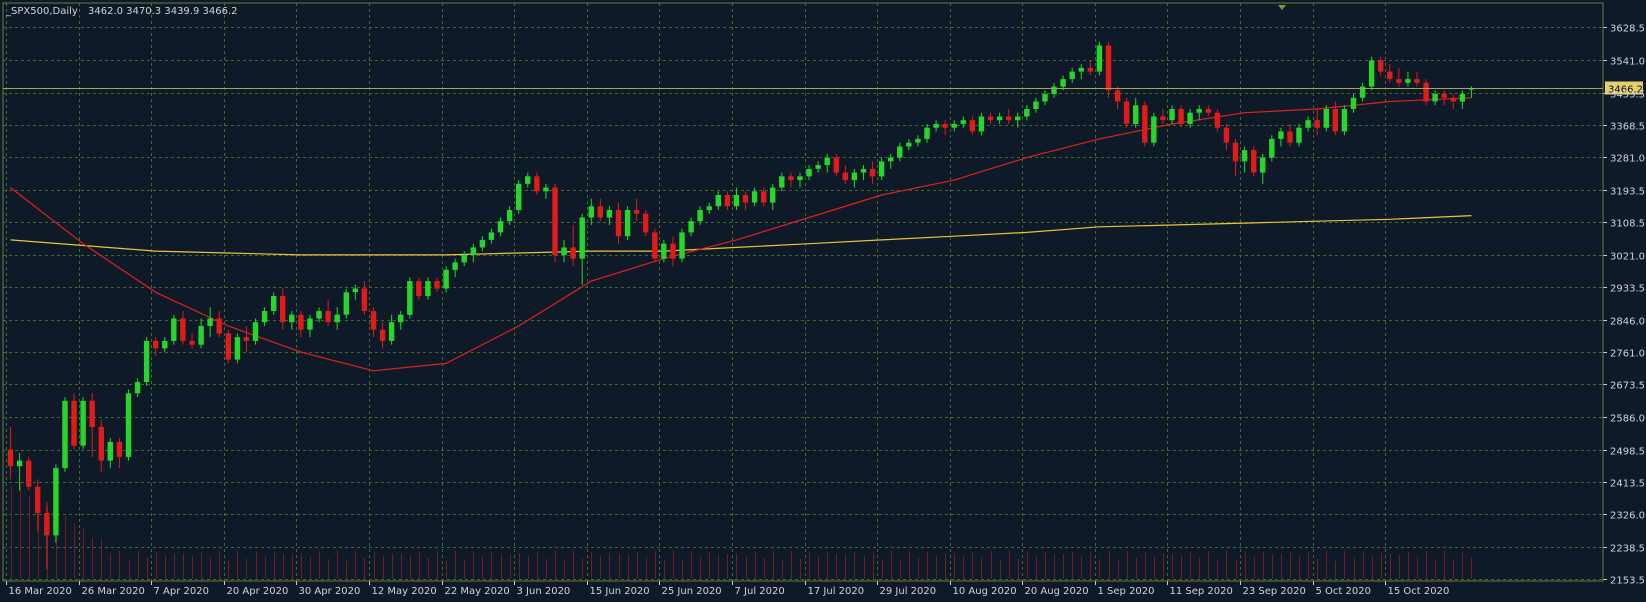  What do you see at coordinates (330, 591) in the screenshot?
I see `x-tick-label: 30 Apr 2020` at bounding box center [330, 591].